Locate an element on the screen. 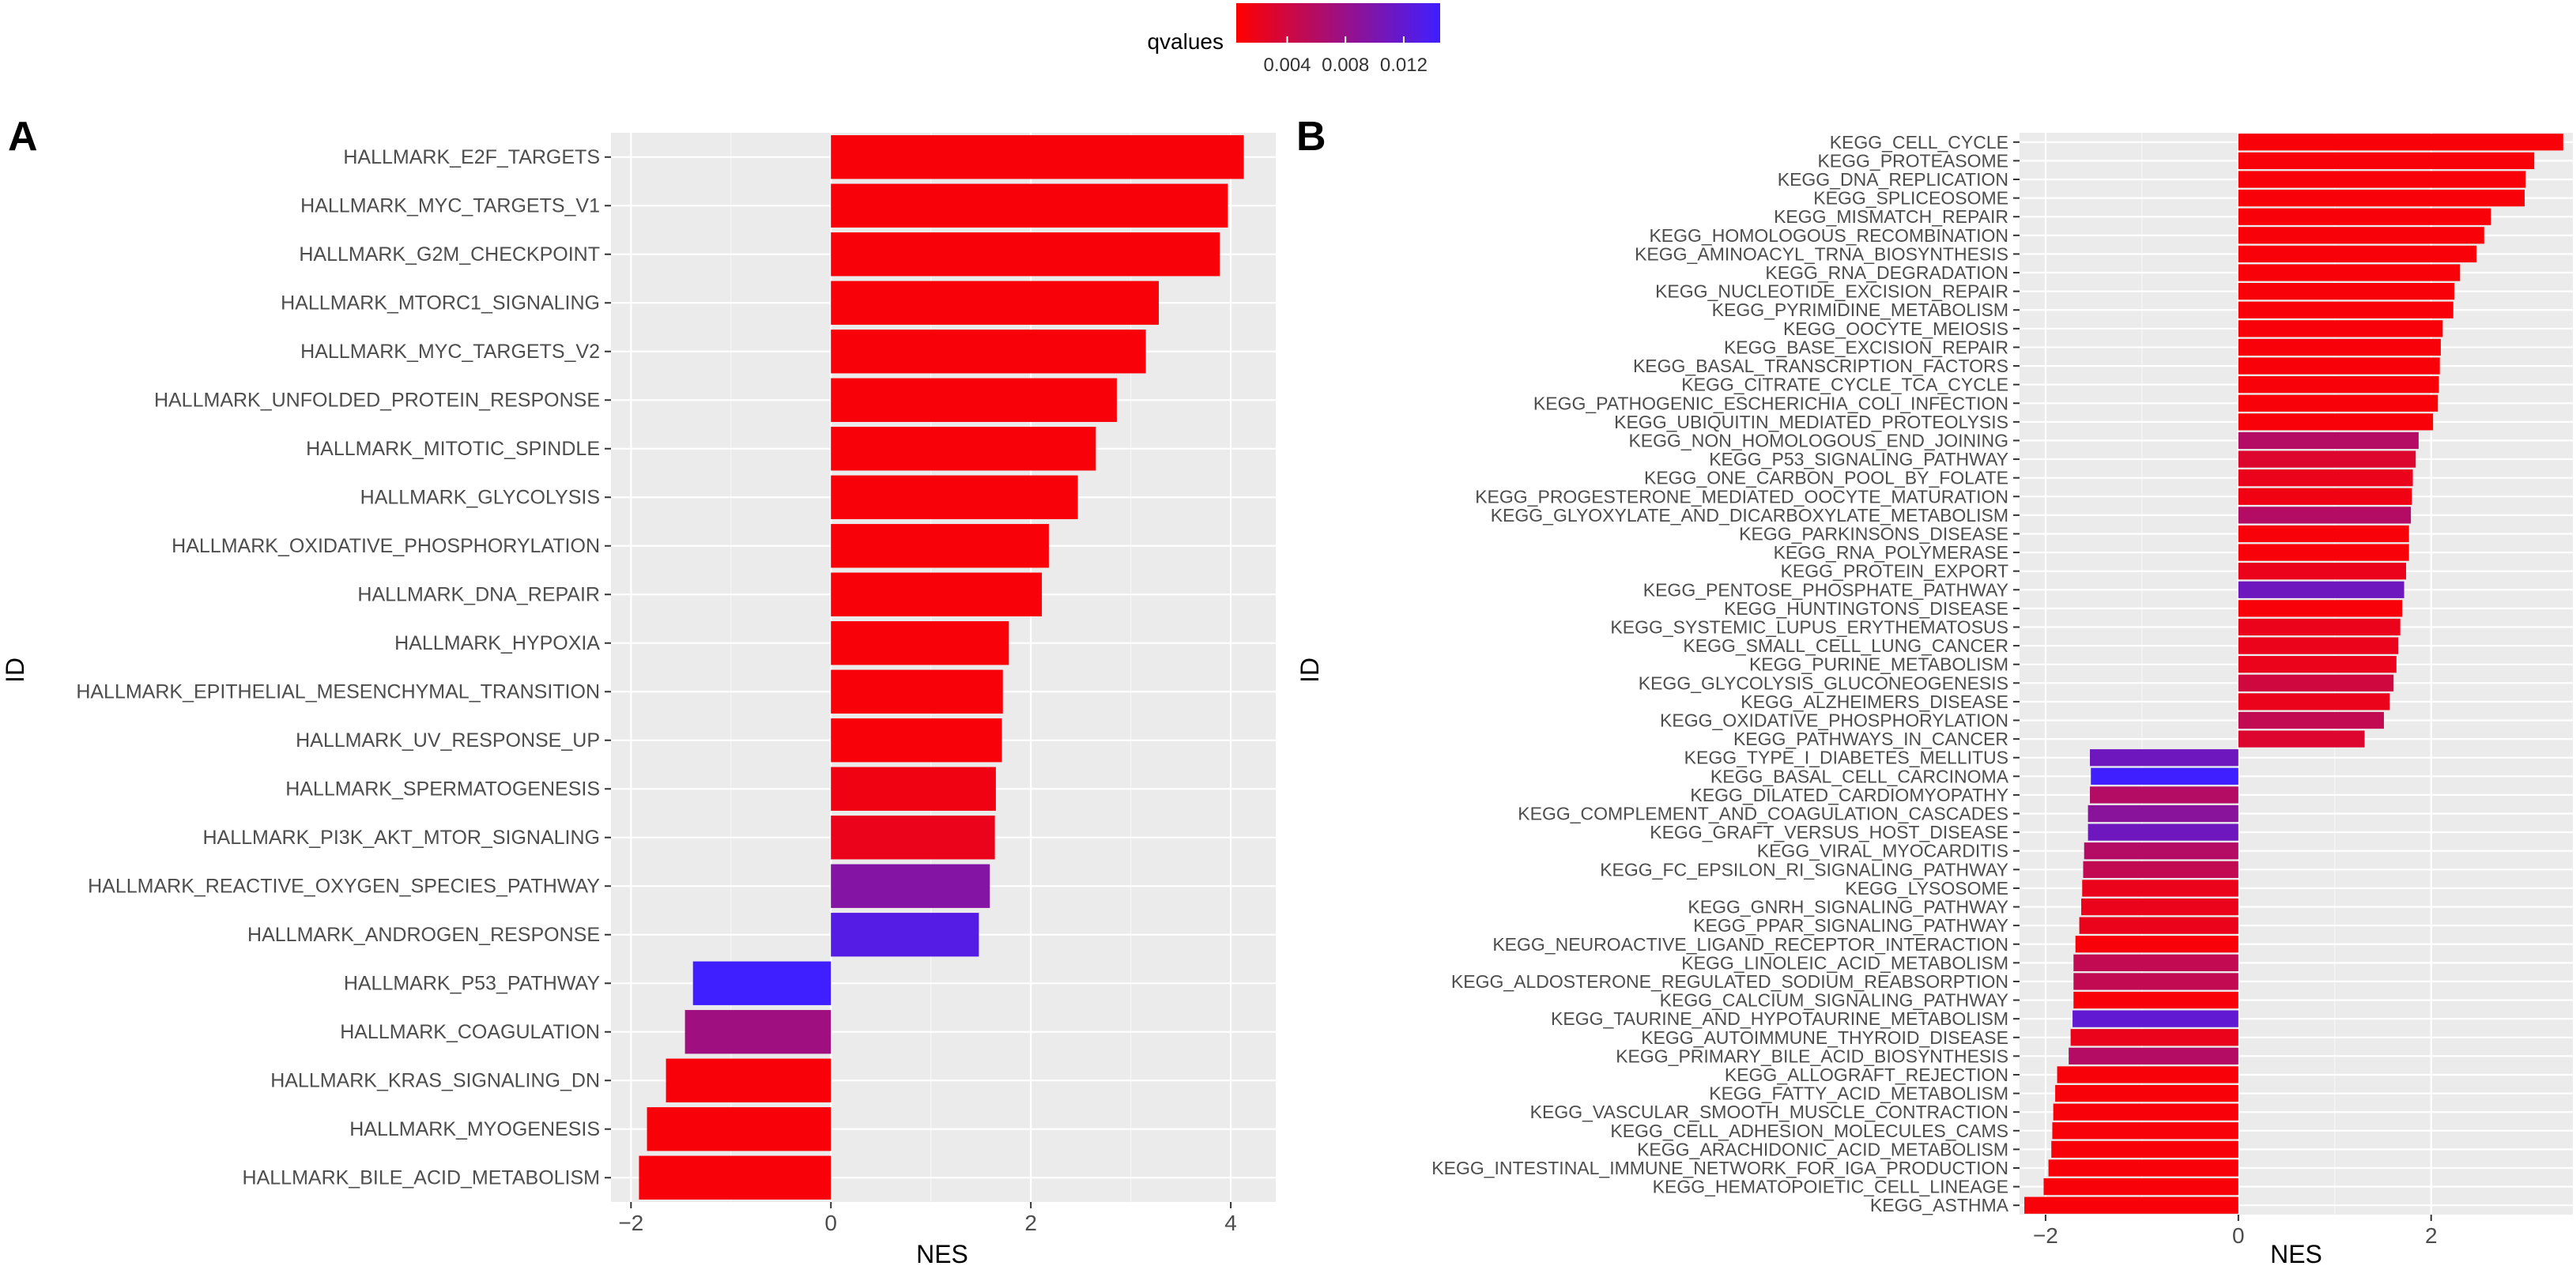 The image size is (2576, 1266). category-label: HALLMARK_MTORC1_SIGNALING is located at coordinates (440, 303).